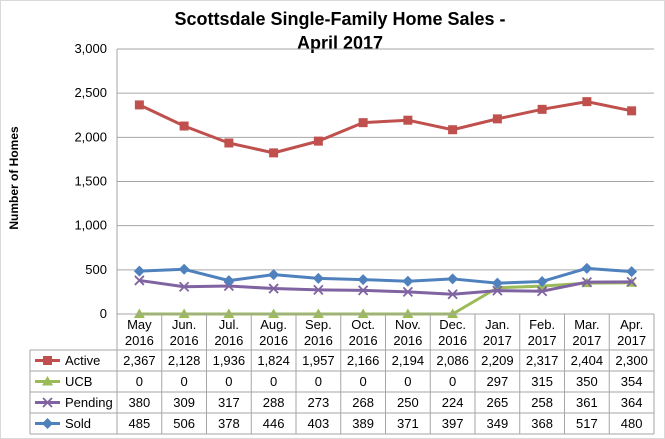 The image size is (665, 439). What do you see at coordinates (319, 423) in the screenshot?
I see `data-label-sold: 403` at bounding box center [319, 423].